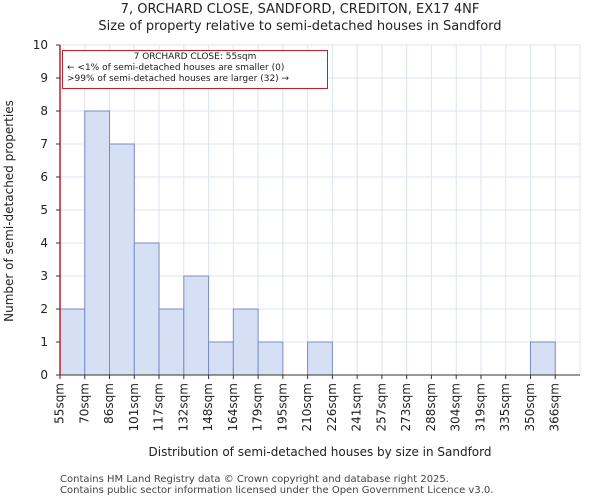 The height and width of the screenshot is (500, 600). Describe the element at coordinates (406, 407) in the screenshot. I see `x-tick-label-273sqm: 273sqm` at that location.